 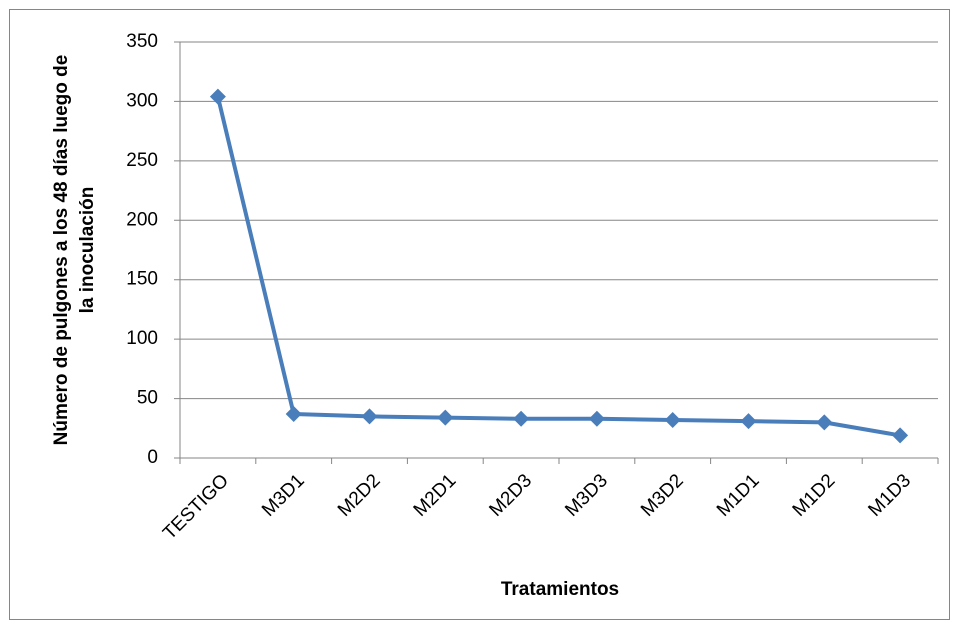 I want to click on y-tick-label: 250, so click(x=142, y=160).